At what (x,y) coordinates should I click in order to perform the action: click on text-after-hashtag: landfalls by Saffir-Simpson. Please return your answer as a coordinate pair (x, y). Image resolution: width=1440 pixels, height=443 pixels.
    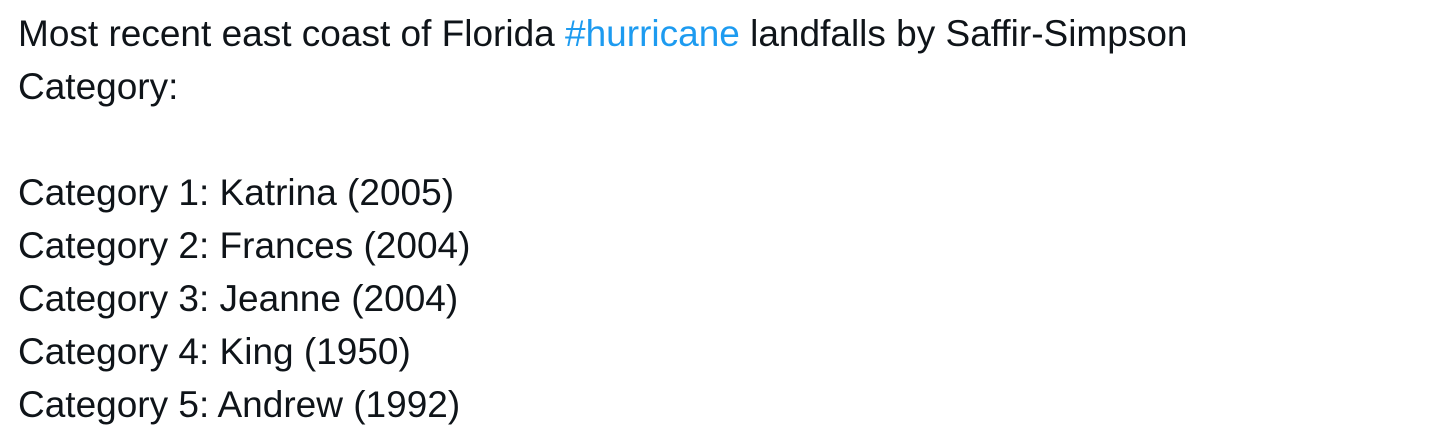
    Looking at the image, I should click on (963, 33).